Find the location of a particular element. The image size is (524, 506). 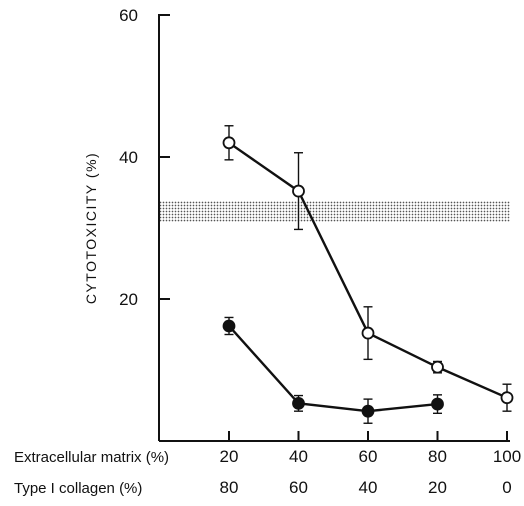

y-axis-label: CYTOTOXICITY (%) is located at coordinates (91, 228).